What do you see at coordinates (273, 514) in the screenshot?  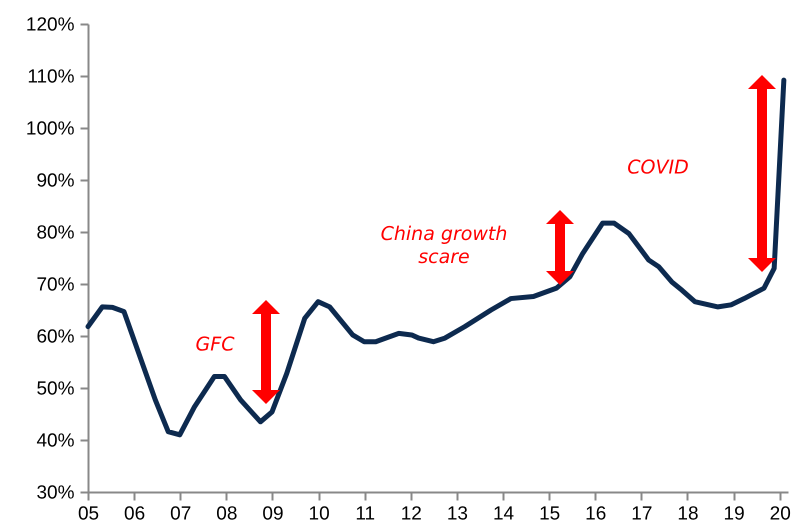 I see `x-tick-label: 09` at bounding box center [273, 514].